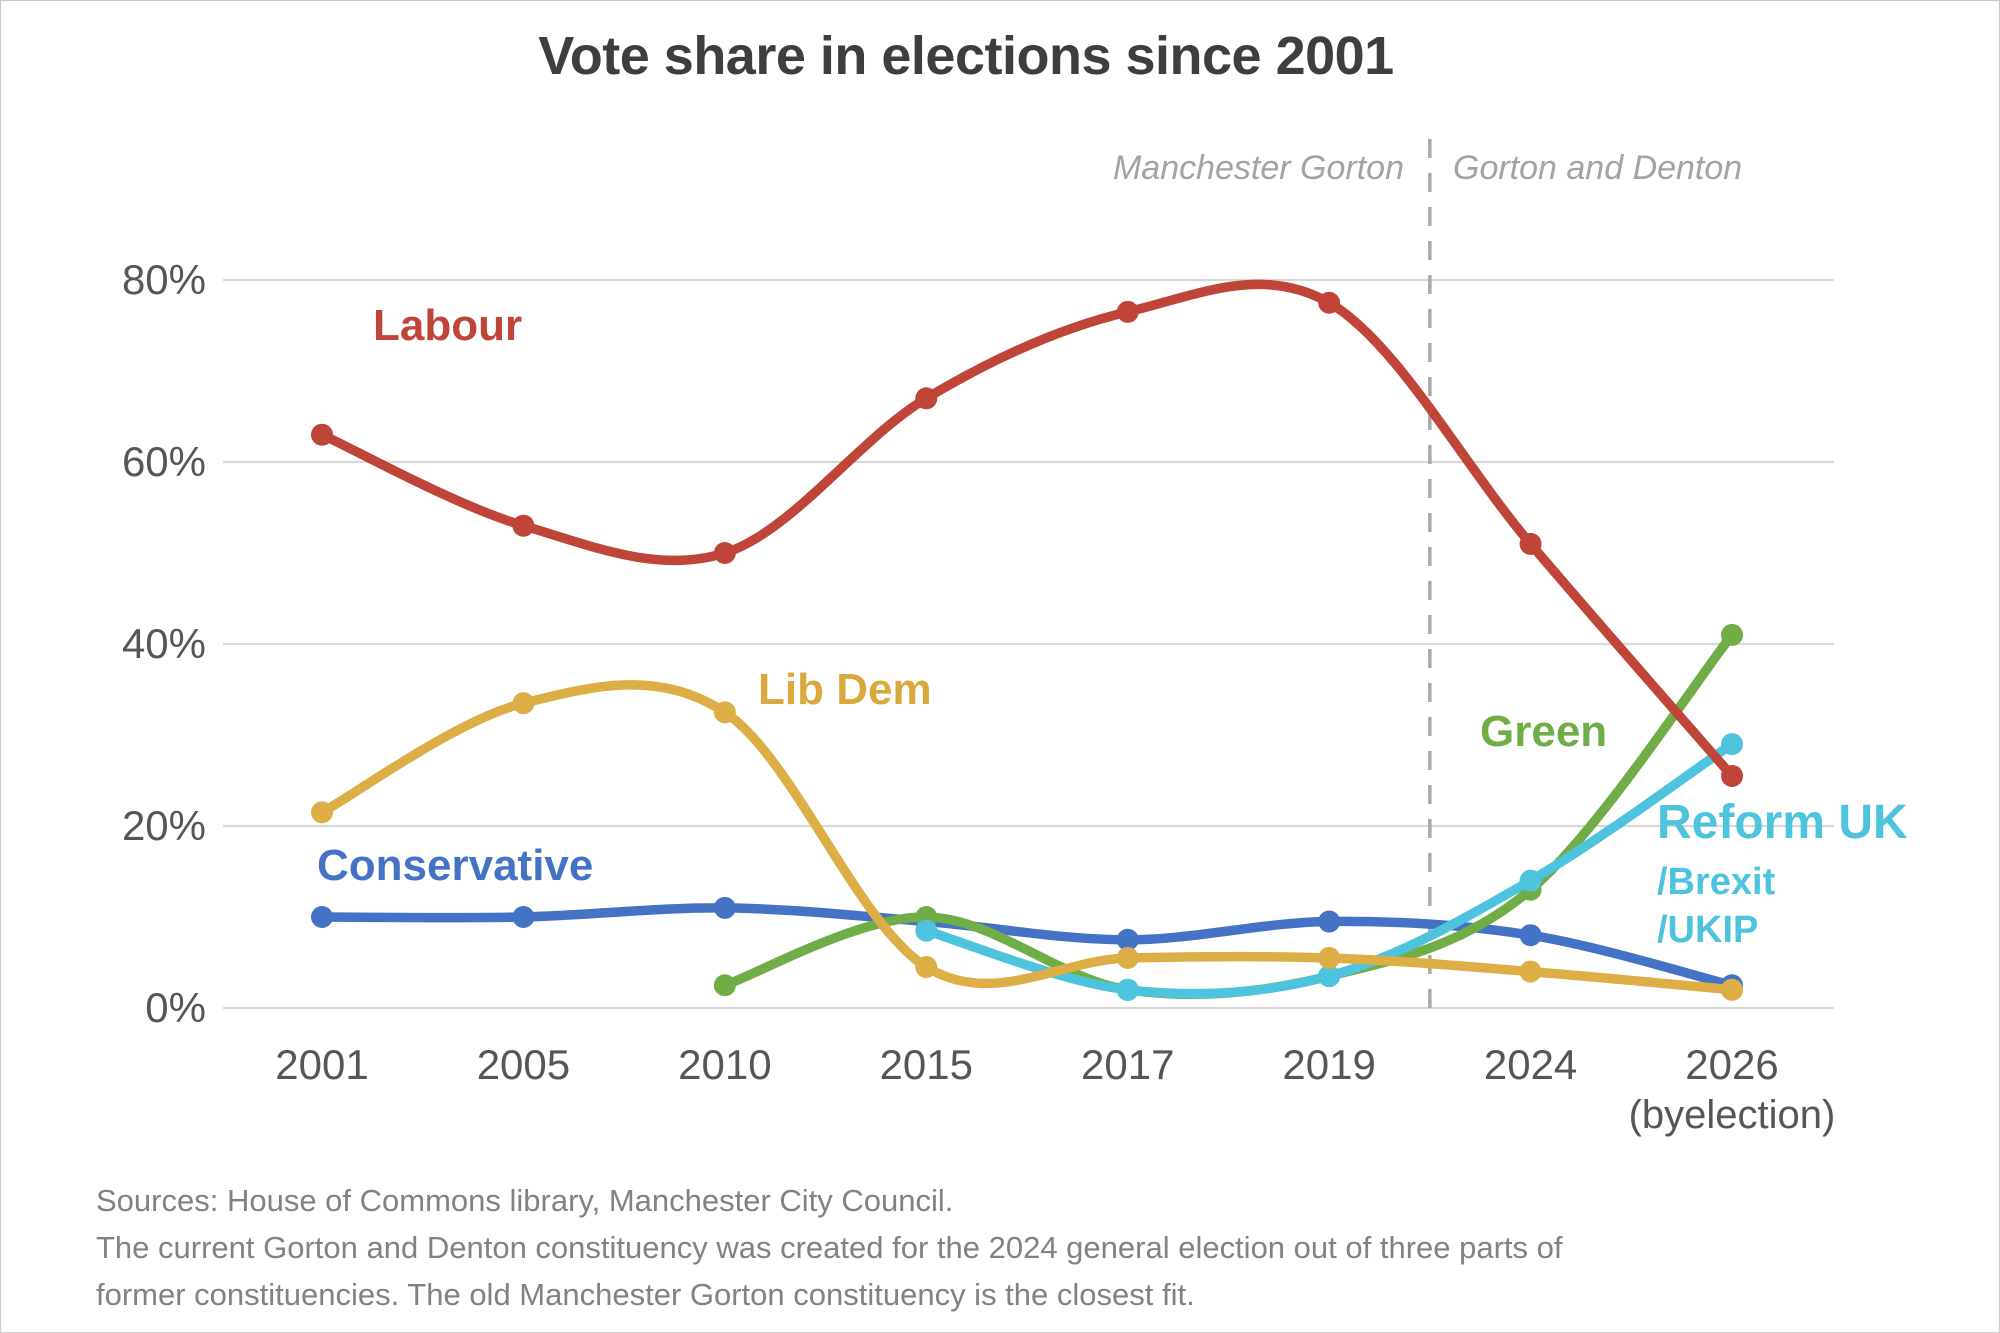 Image resolution: width=2000 pixels, height=1333 pixels. I want to click on x-axis-tick-label: 2005, so click(523, 1064).